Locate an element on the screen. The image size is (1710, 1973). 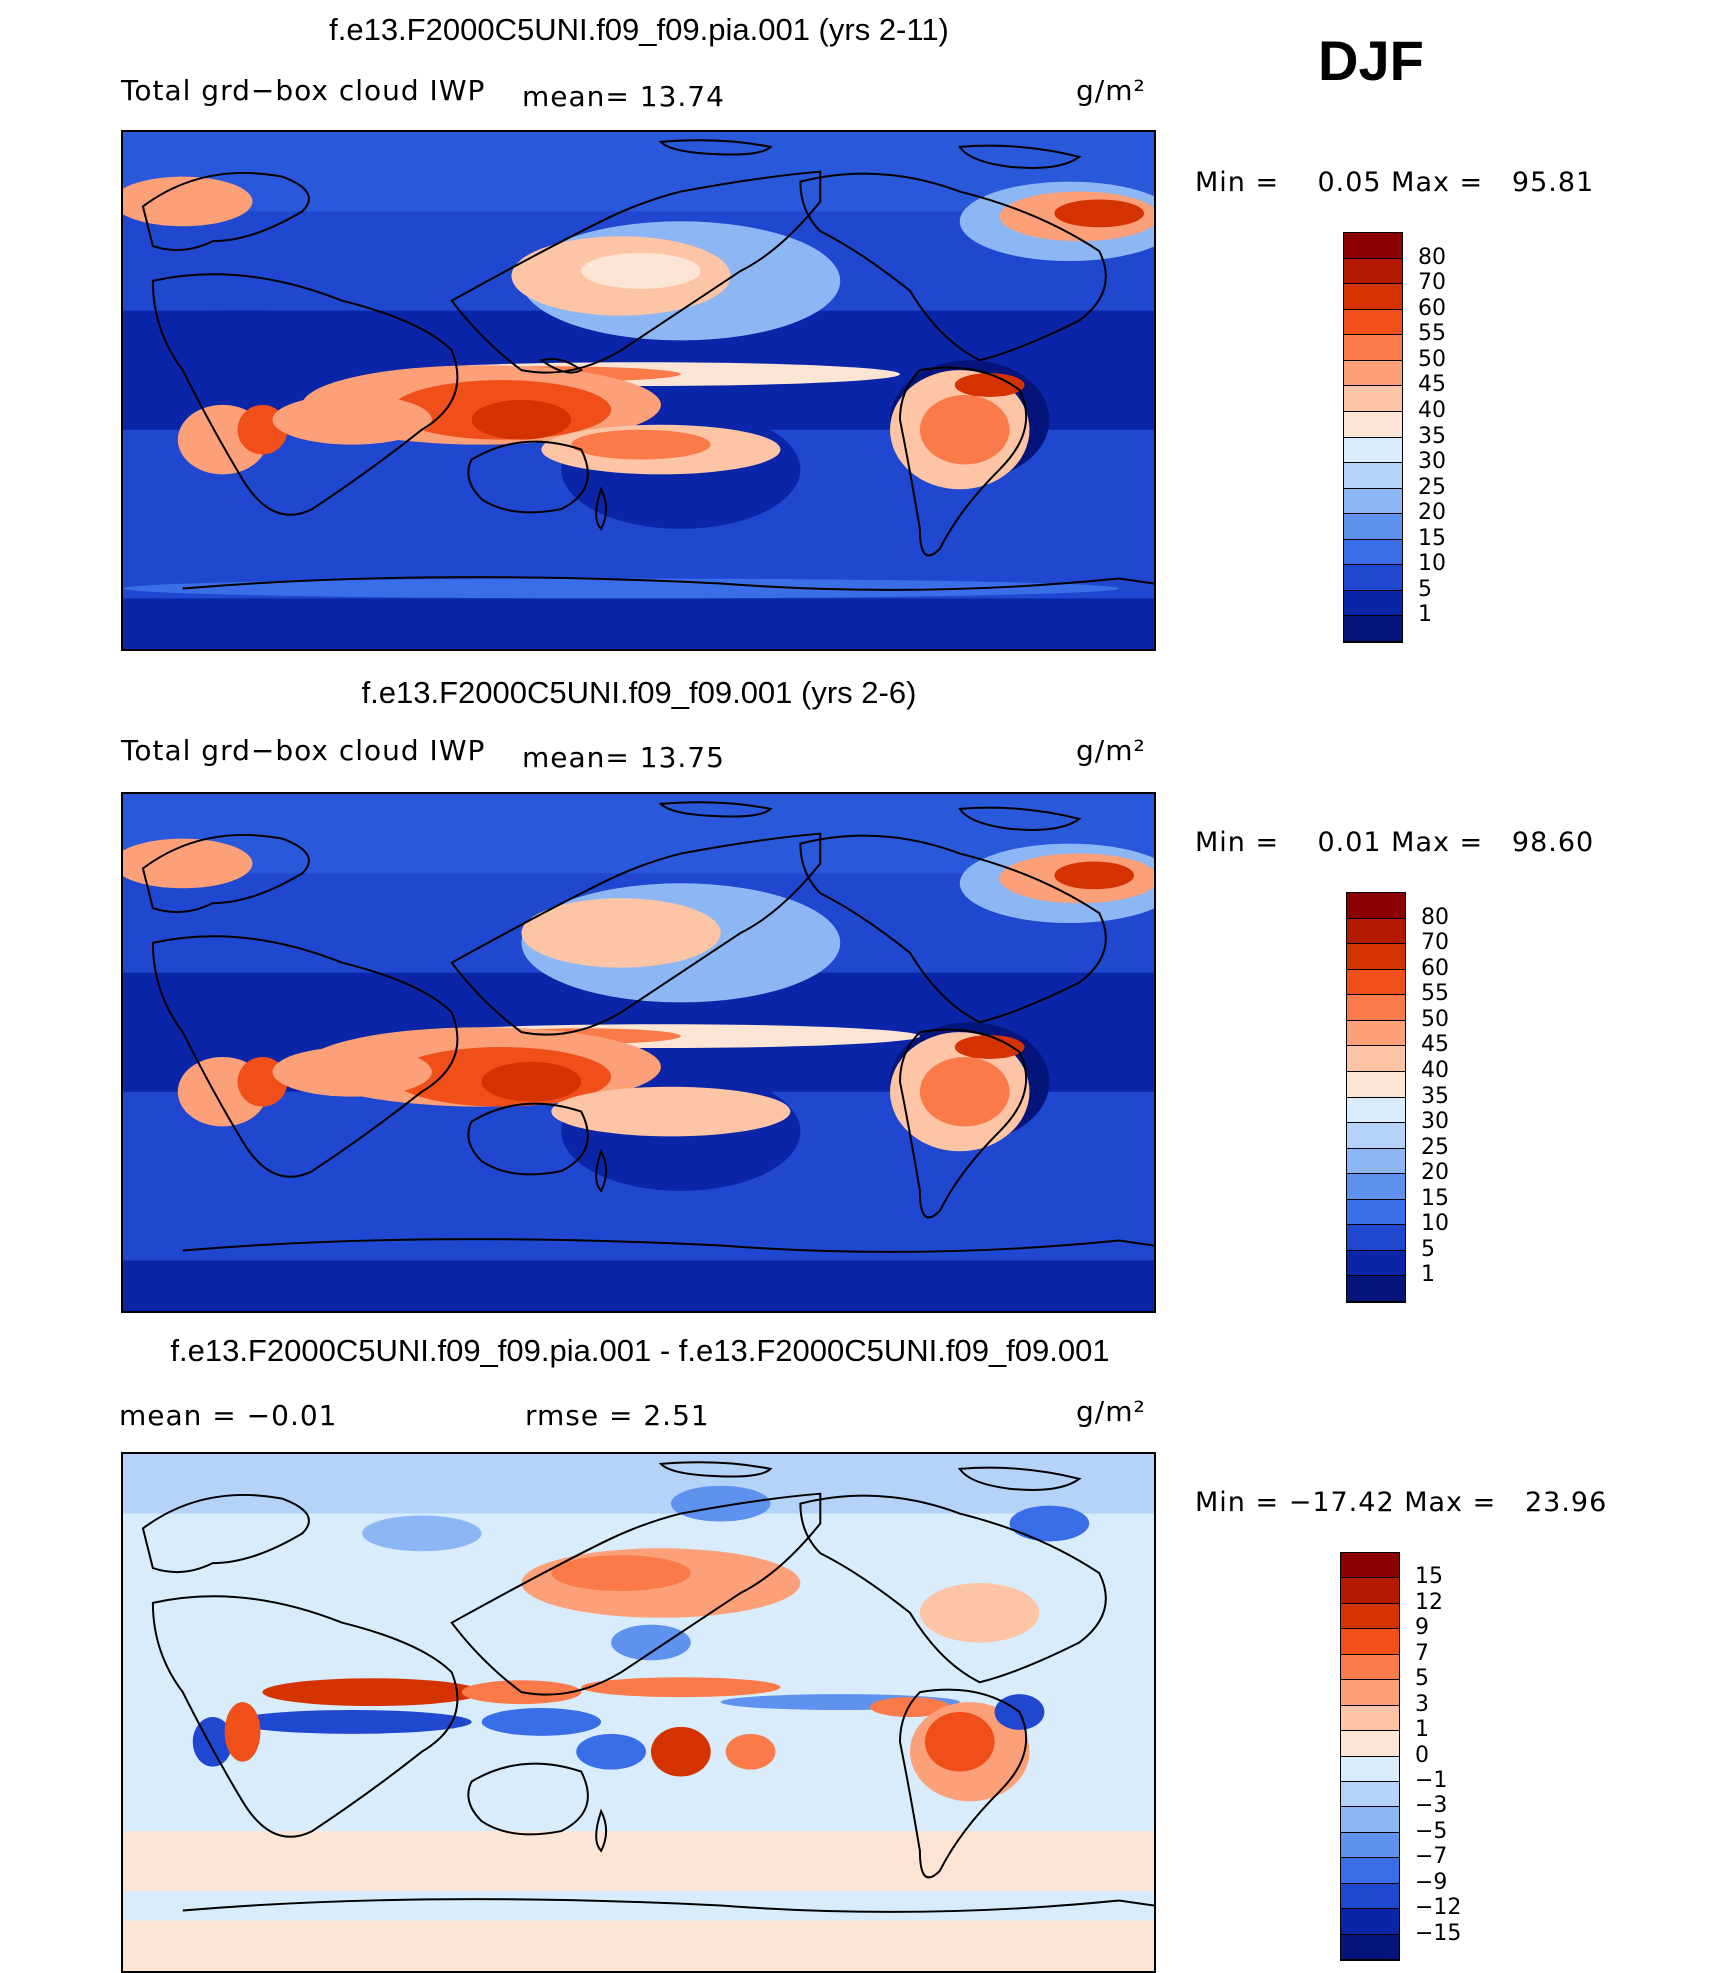
panel-2-colorbar-labels: 80 70 60 55 50 45 40 35 30 25 20 15 10 5 1 is located at coordinates (1461, 1097).